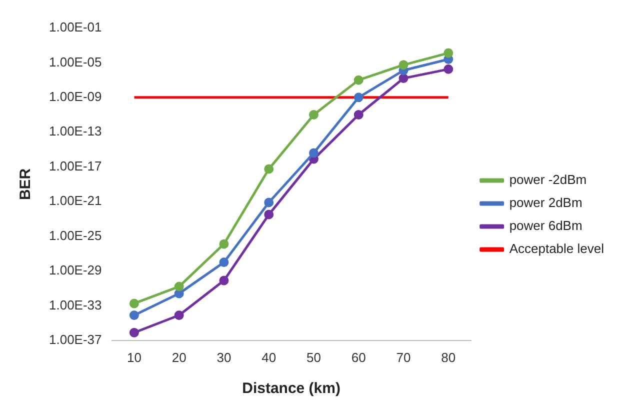 This screenshot has height=415, width=632. I want to click on y-tick-label: 1.00E-17, so click(75, 166).